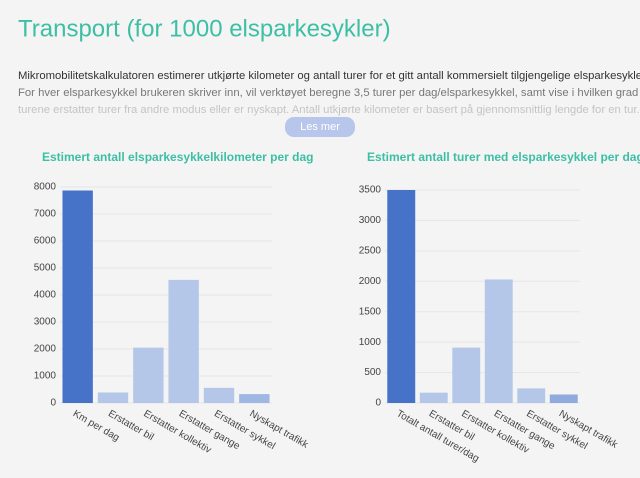 This screenshot has height=478, width=640. Describe the element at coordinates (45, 214) in the screenshot. I see `y-tick-label: 7000` at that location.